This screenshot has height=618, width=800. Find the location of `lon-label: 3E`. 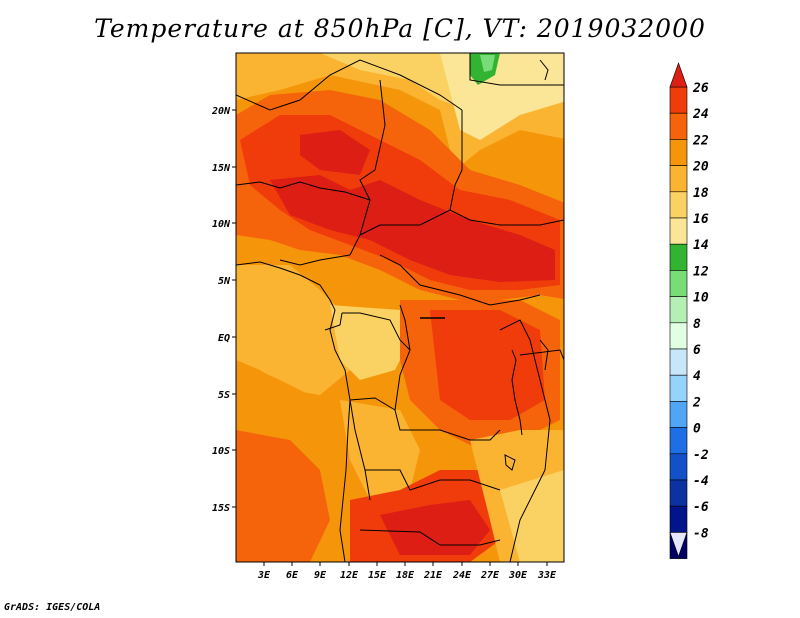

lon-label: 3E is located at coordinates (264, 575).